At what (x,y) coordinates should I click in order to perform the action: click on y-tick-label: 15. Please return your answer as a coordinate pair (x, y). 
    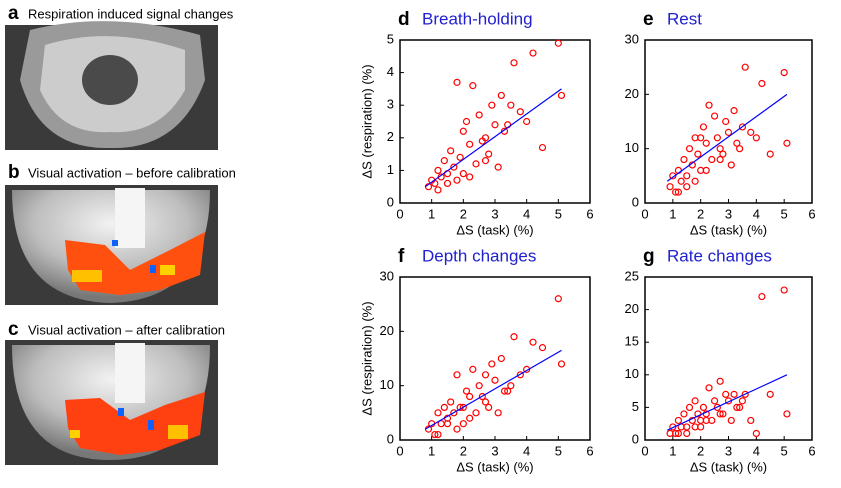
    Looking at the image, I should click on (632, 341).